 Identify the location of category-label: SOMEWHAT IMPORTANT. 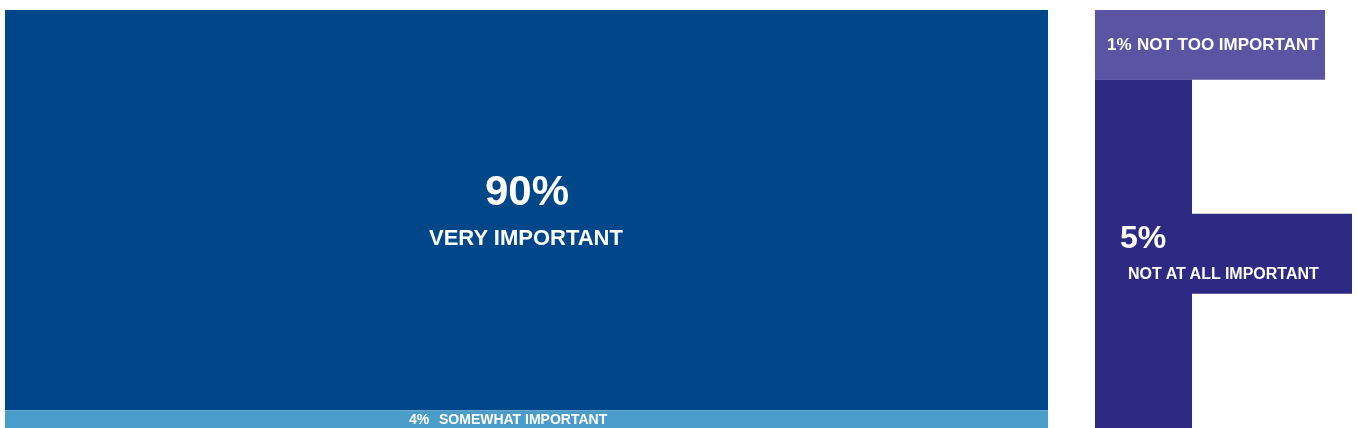
(523, 419).